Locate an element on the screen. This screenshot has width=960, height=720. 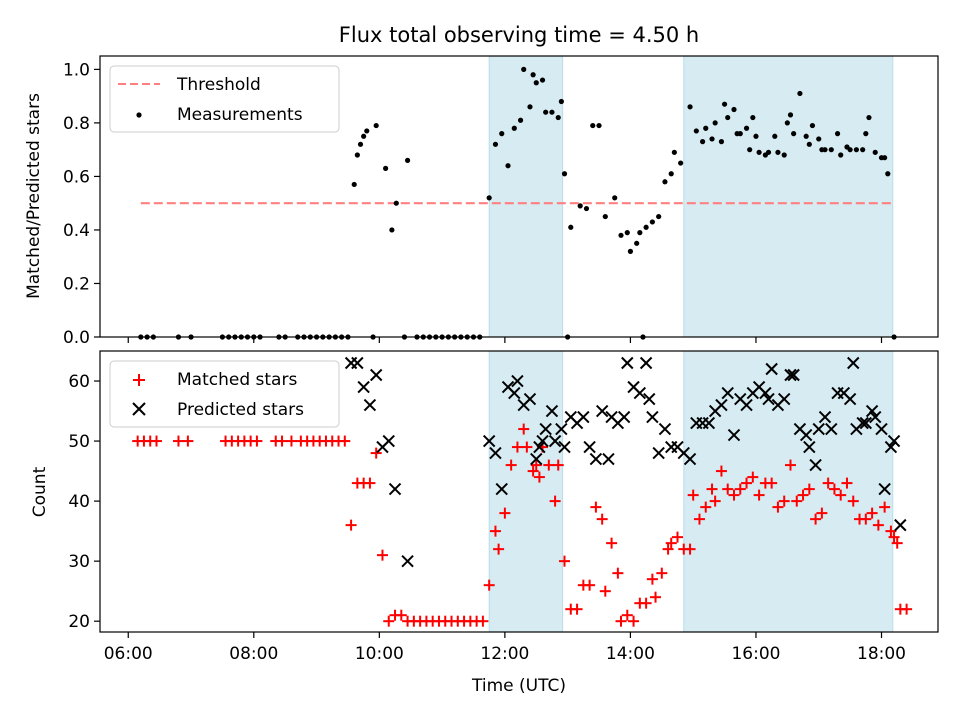
legend-measurements-label: Measurements is located at coordinates (240, 115).